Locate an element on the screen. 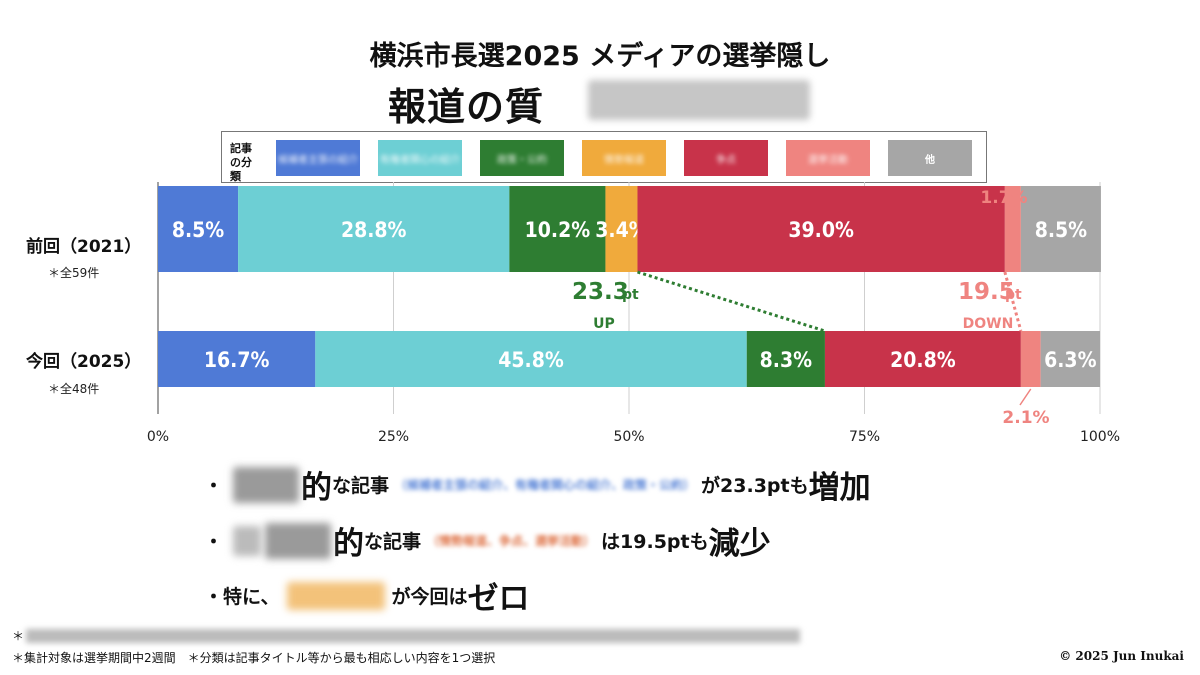  legend-item-1: 候補者主張の紹介 is located at coordinates (318, 158).